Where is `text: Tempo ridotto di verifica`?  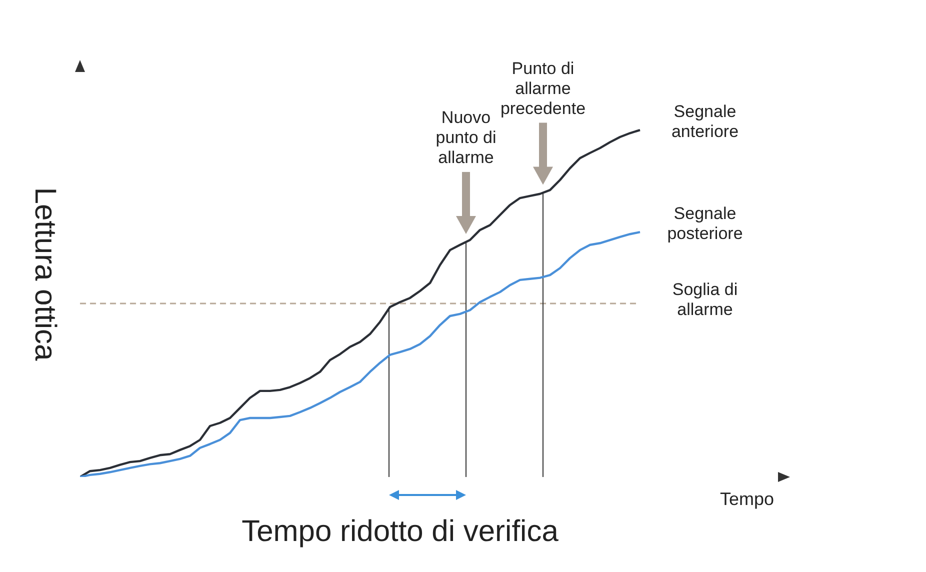
text: Tempo ridotto di verifica is located at coordinates (400, 532).